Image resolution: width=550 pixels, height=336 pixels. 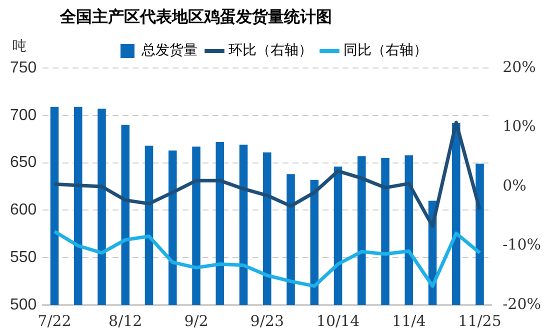 What do you see at coordinates (125, 321) in the screenshot?
I see `x-tick-label: 8/12` at bounding box center [125, 321].